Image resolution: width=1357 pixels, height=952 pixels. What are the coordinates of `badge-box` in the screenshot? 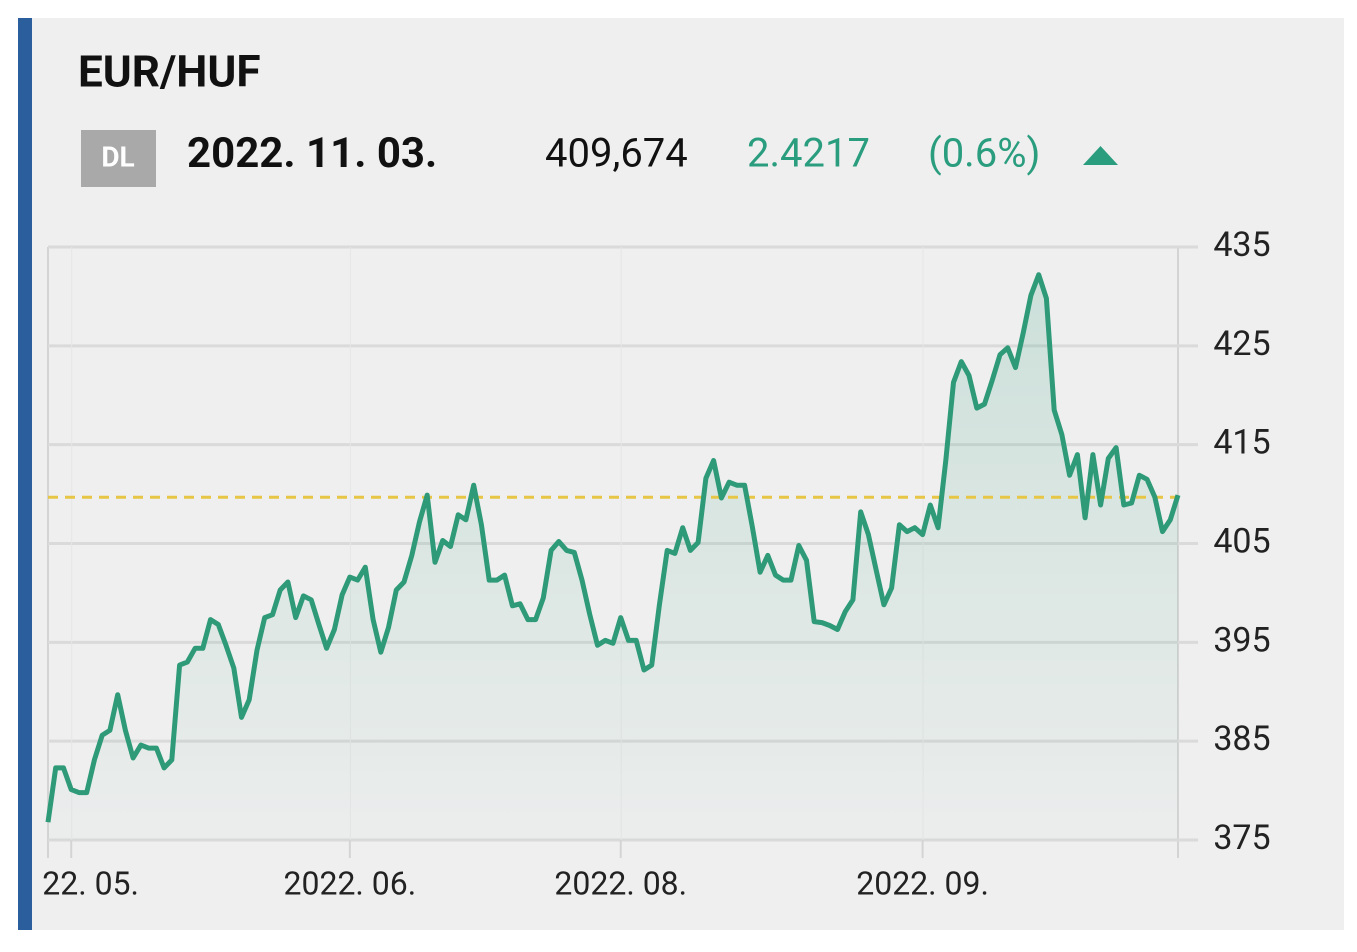 It's located at (118, 158).